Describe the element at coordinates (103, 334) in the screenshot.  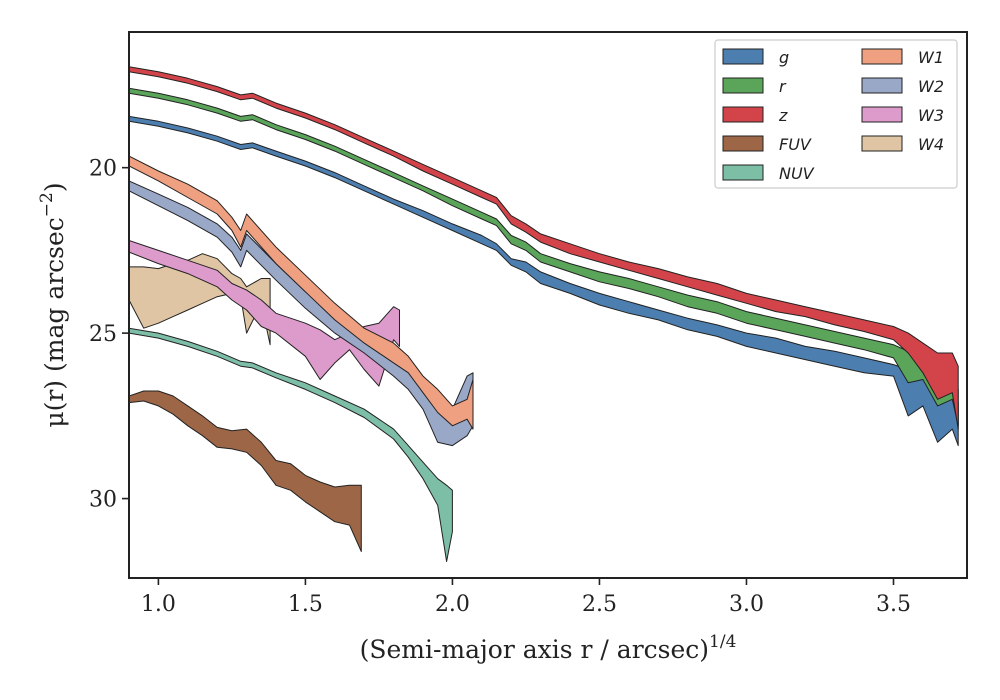
I see `y-tick-label: 25` at that location.